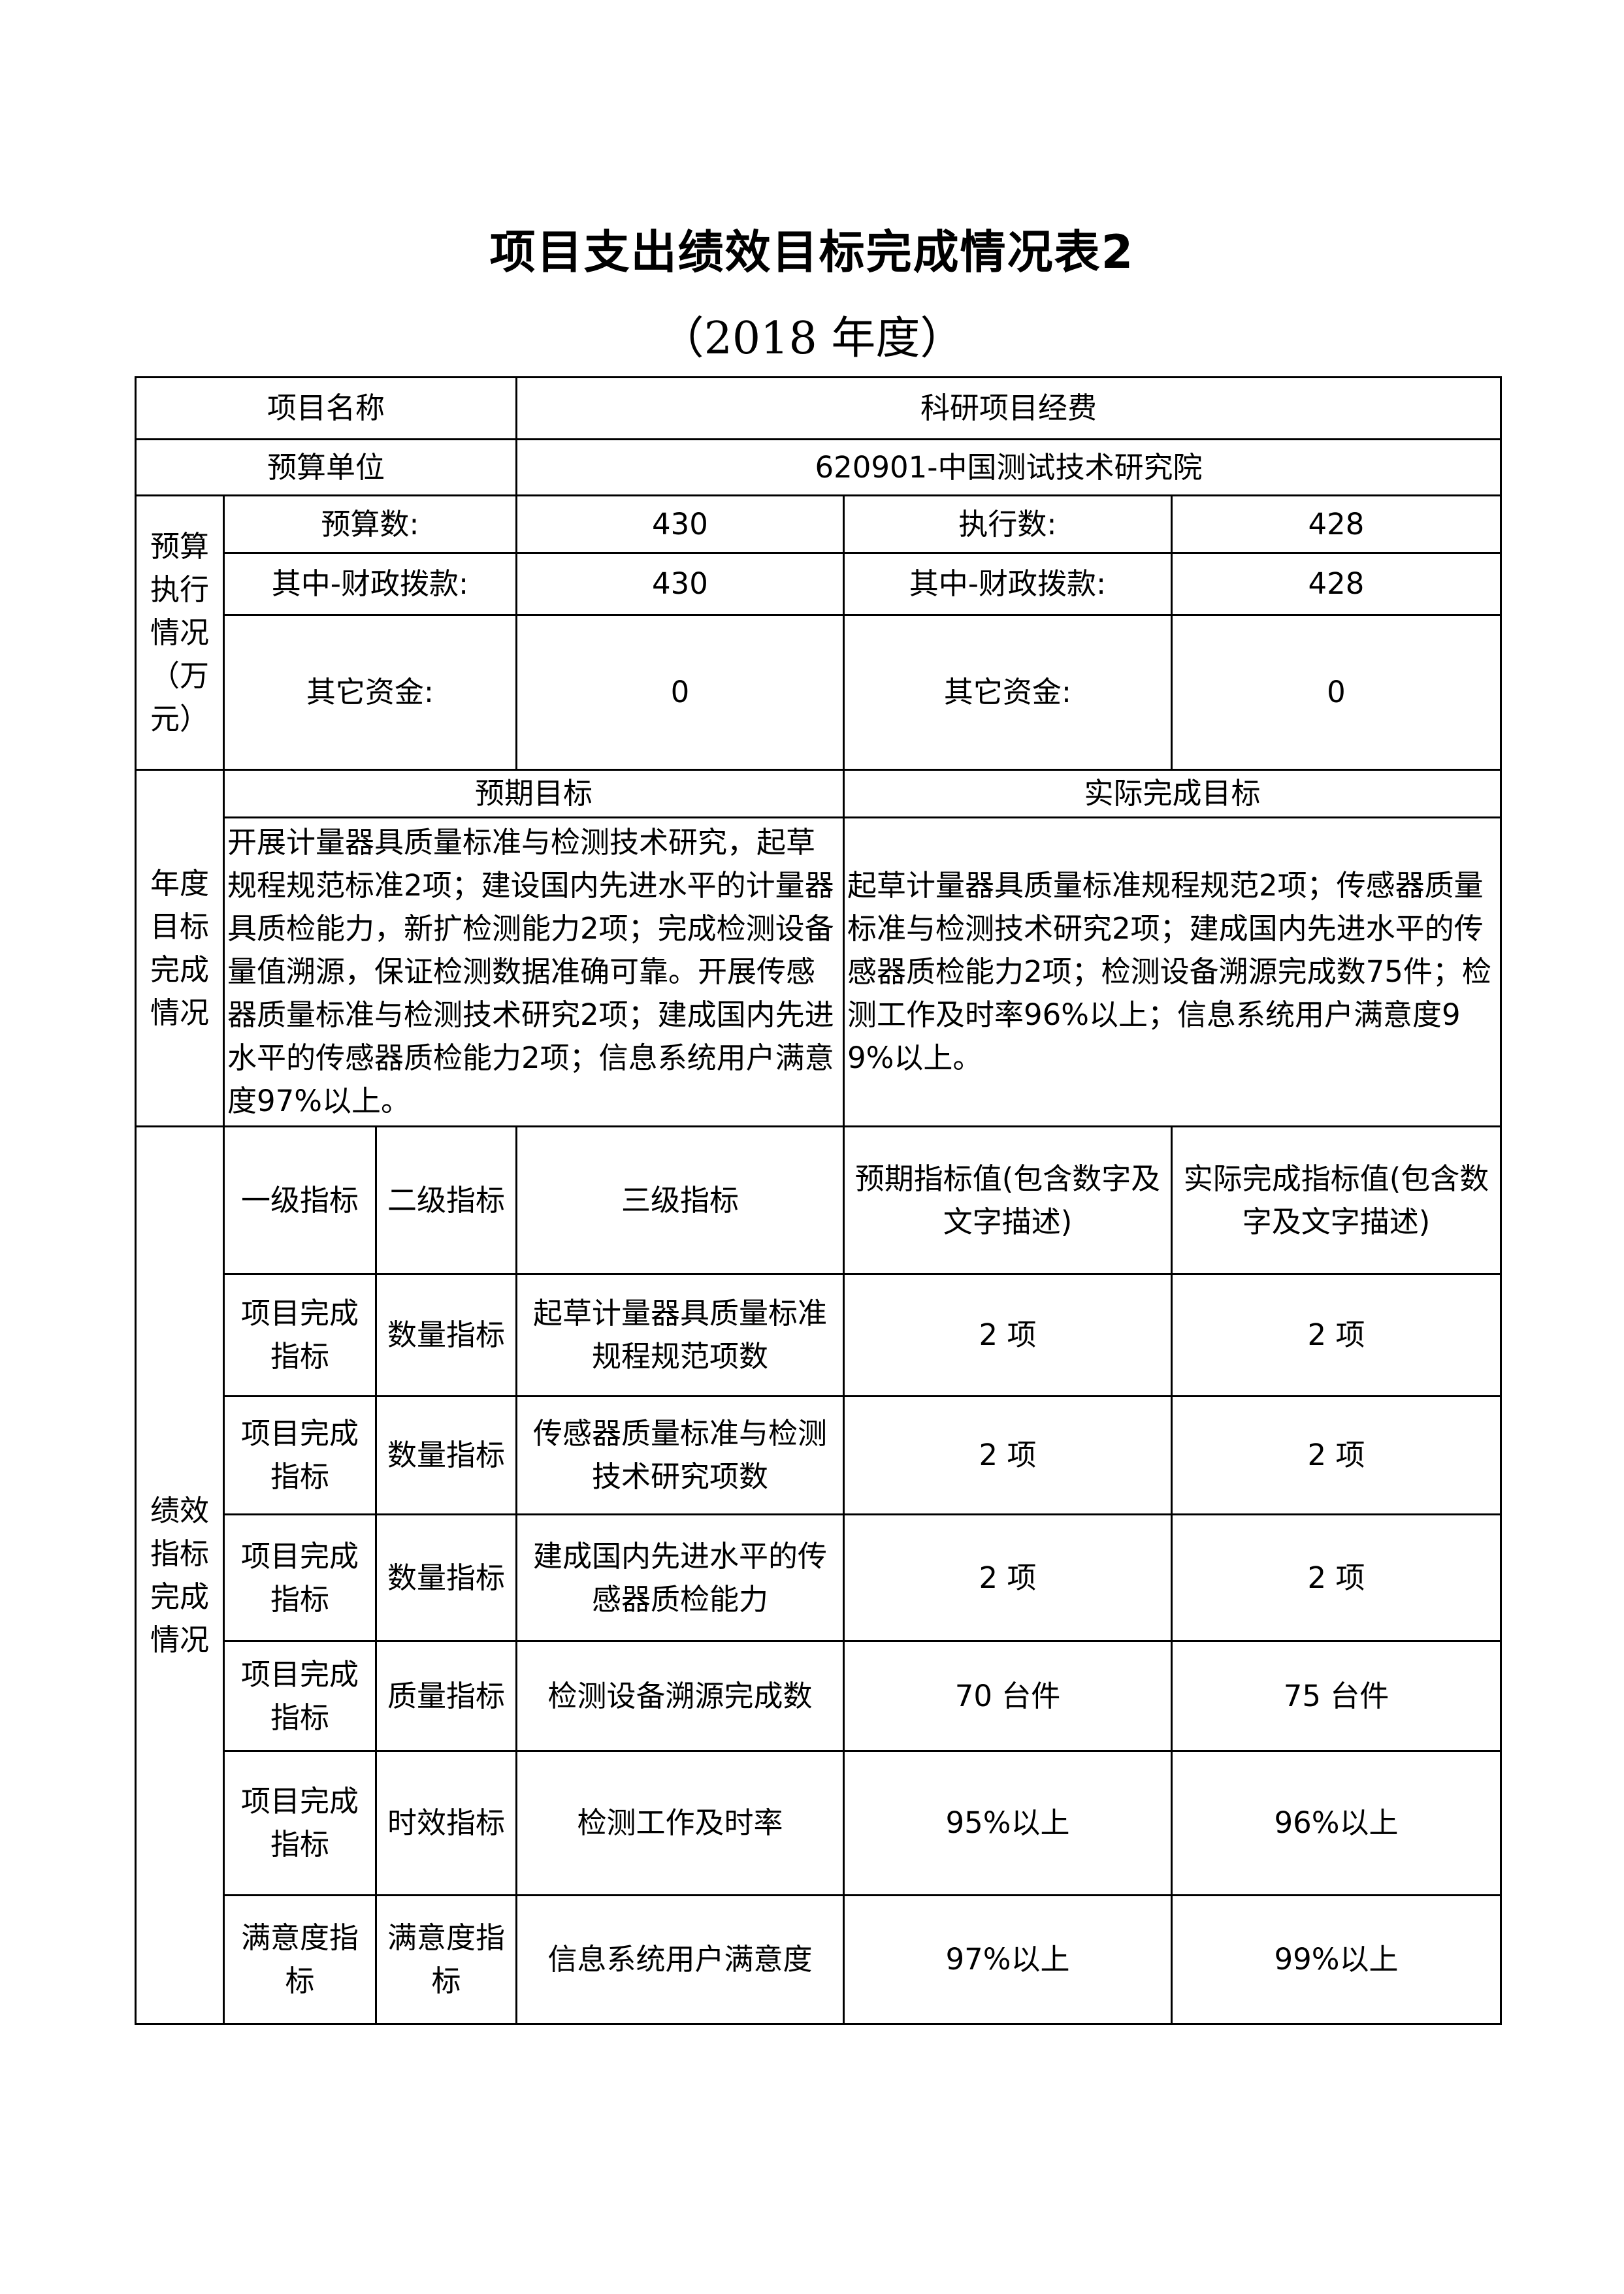  Describe the element at coordinates (1008, 1200) in the screenshot. I see `header-expected: 预期指标值(包含数字及文字描述)` at that location.